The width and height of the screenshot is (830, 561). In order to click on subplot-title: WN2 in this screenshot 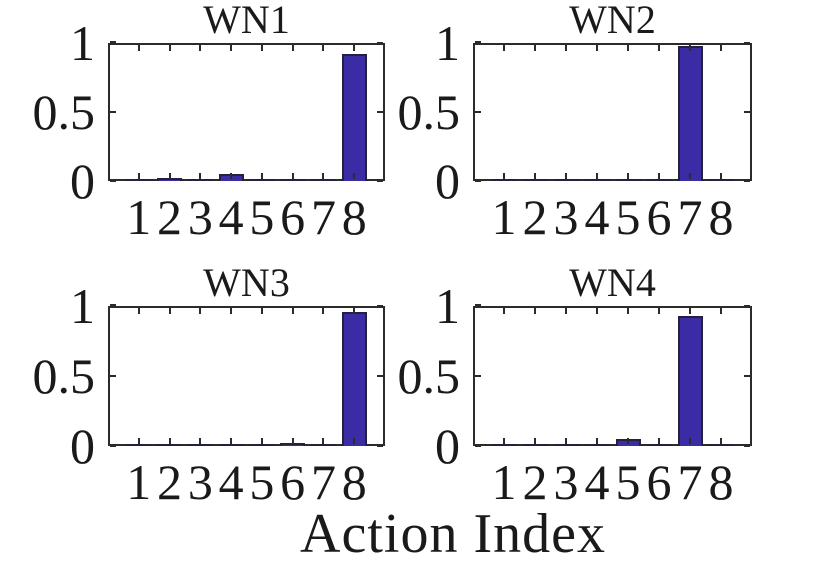, I will do `click(612, 21)`.